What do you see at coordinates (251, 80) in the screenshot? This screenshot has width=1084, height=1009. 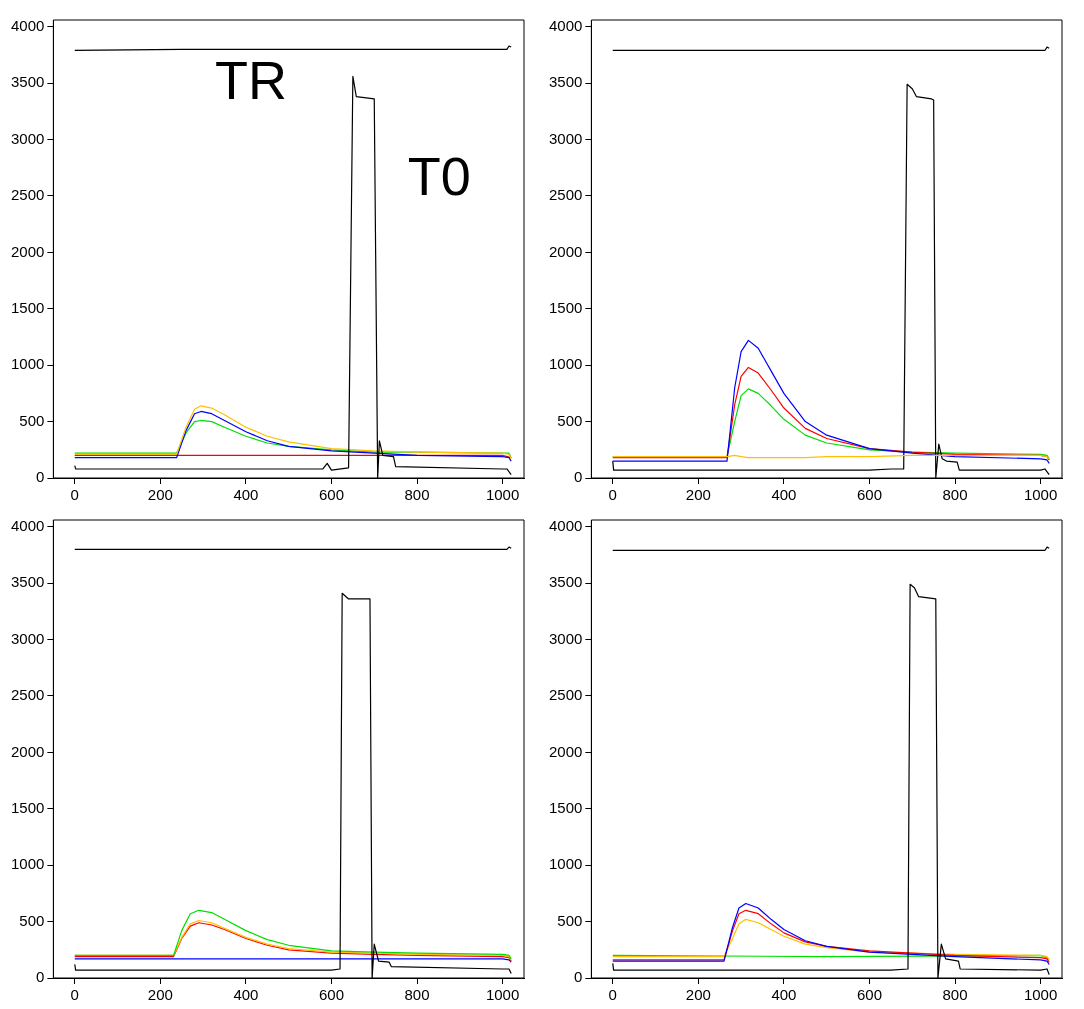 I see `annotation: TR` at bounding box center [251, 80].